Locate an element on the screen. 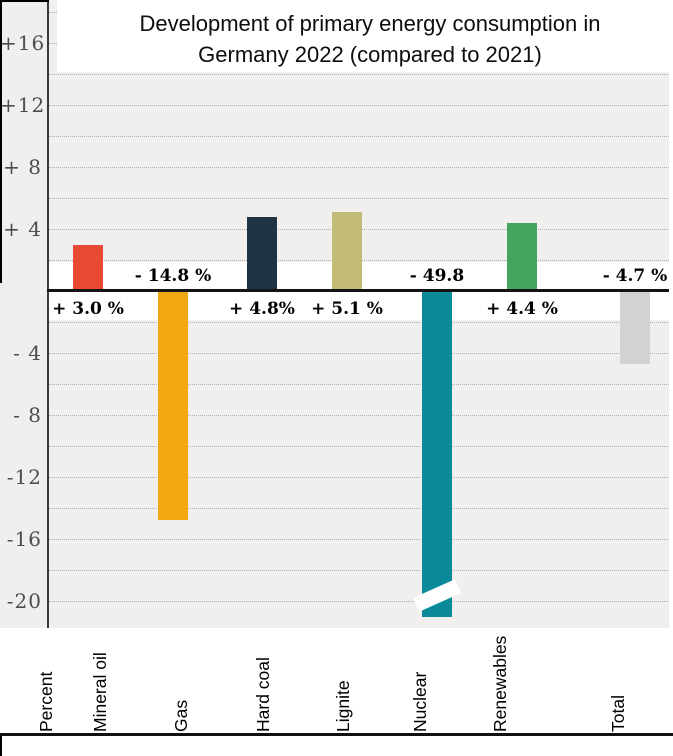 This screenshot has width=673, height=756. value-label-mineral-oil: + 3.0 % is located at coordinates (88, 309).